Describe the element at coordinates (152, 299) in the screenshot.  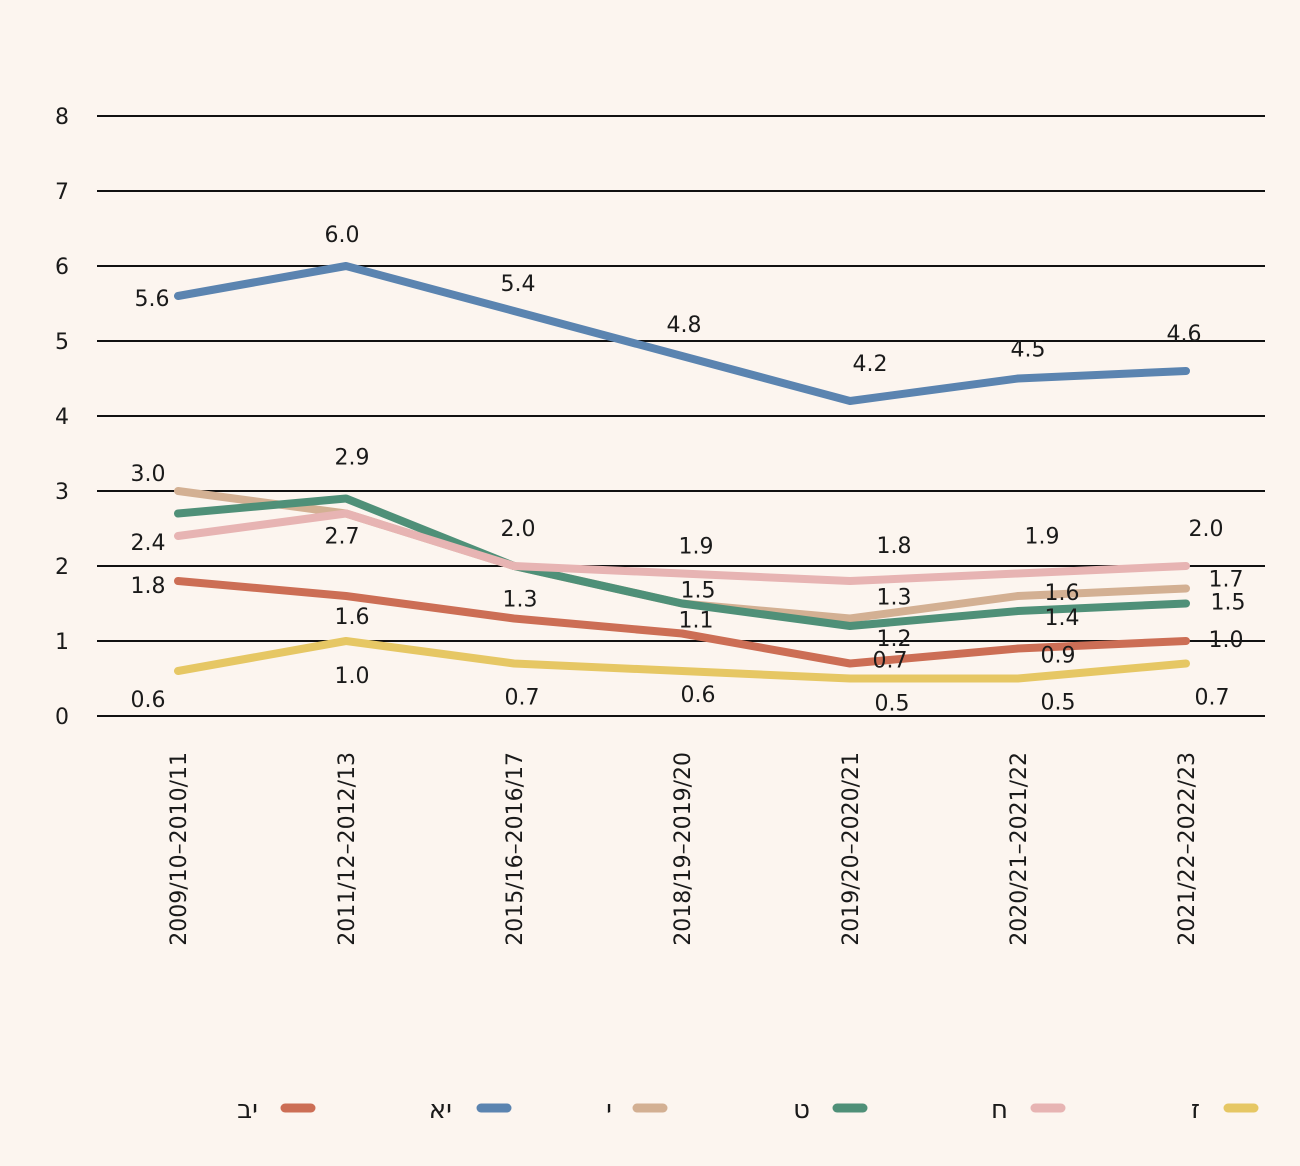
I see `data-label: 5.6` at that location.